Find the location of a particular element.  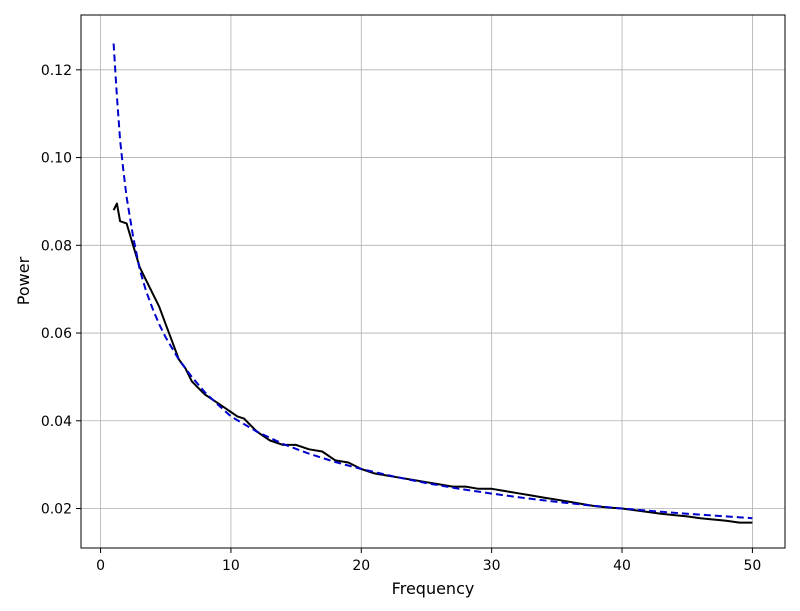

x-tick-label: 50 is located at coordinates (752, 566).